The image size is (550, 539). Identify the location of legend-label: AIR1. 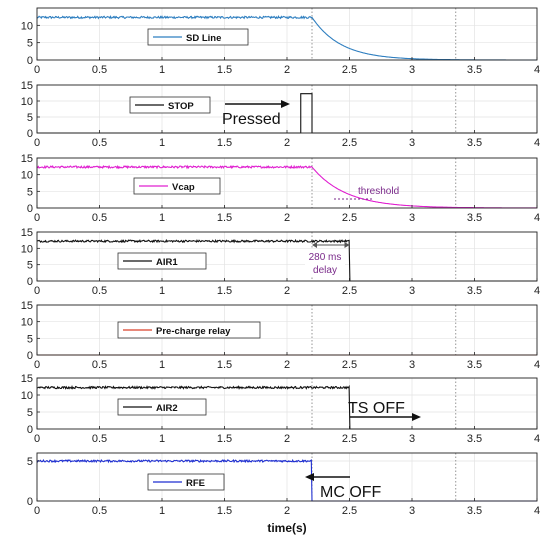
(167, 262).